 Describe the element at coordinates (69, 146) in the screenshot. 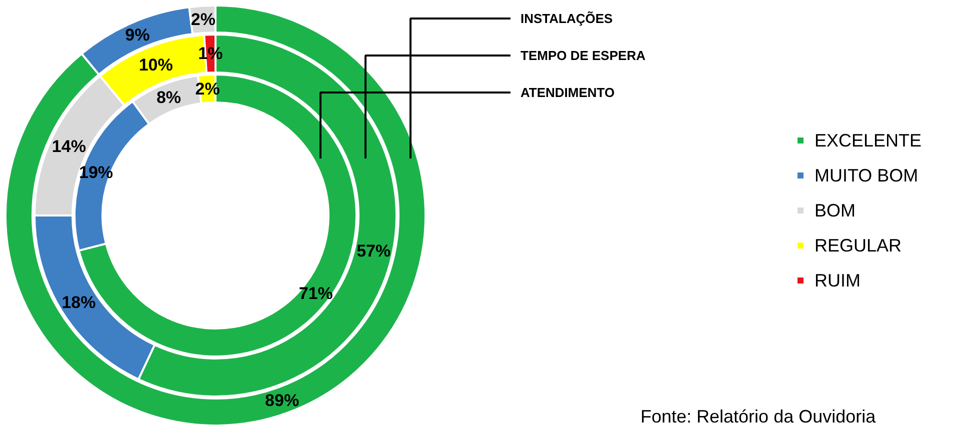

I see `data-label: 14%` at that location.